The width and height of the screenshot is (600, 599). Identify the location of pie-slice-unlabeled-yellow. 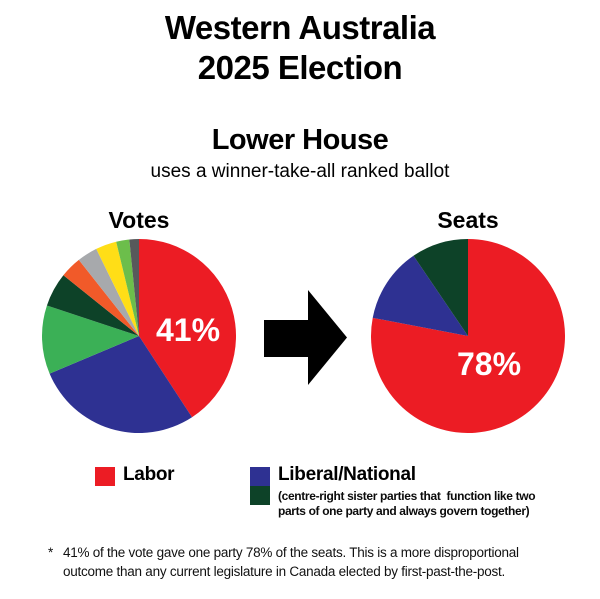
(117, 288).